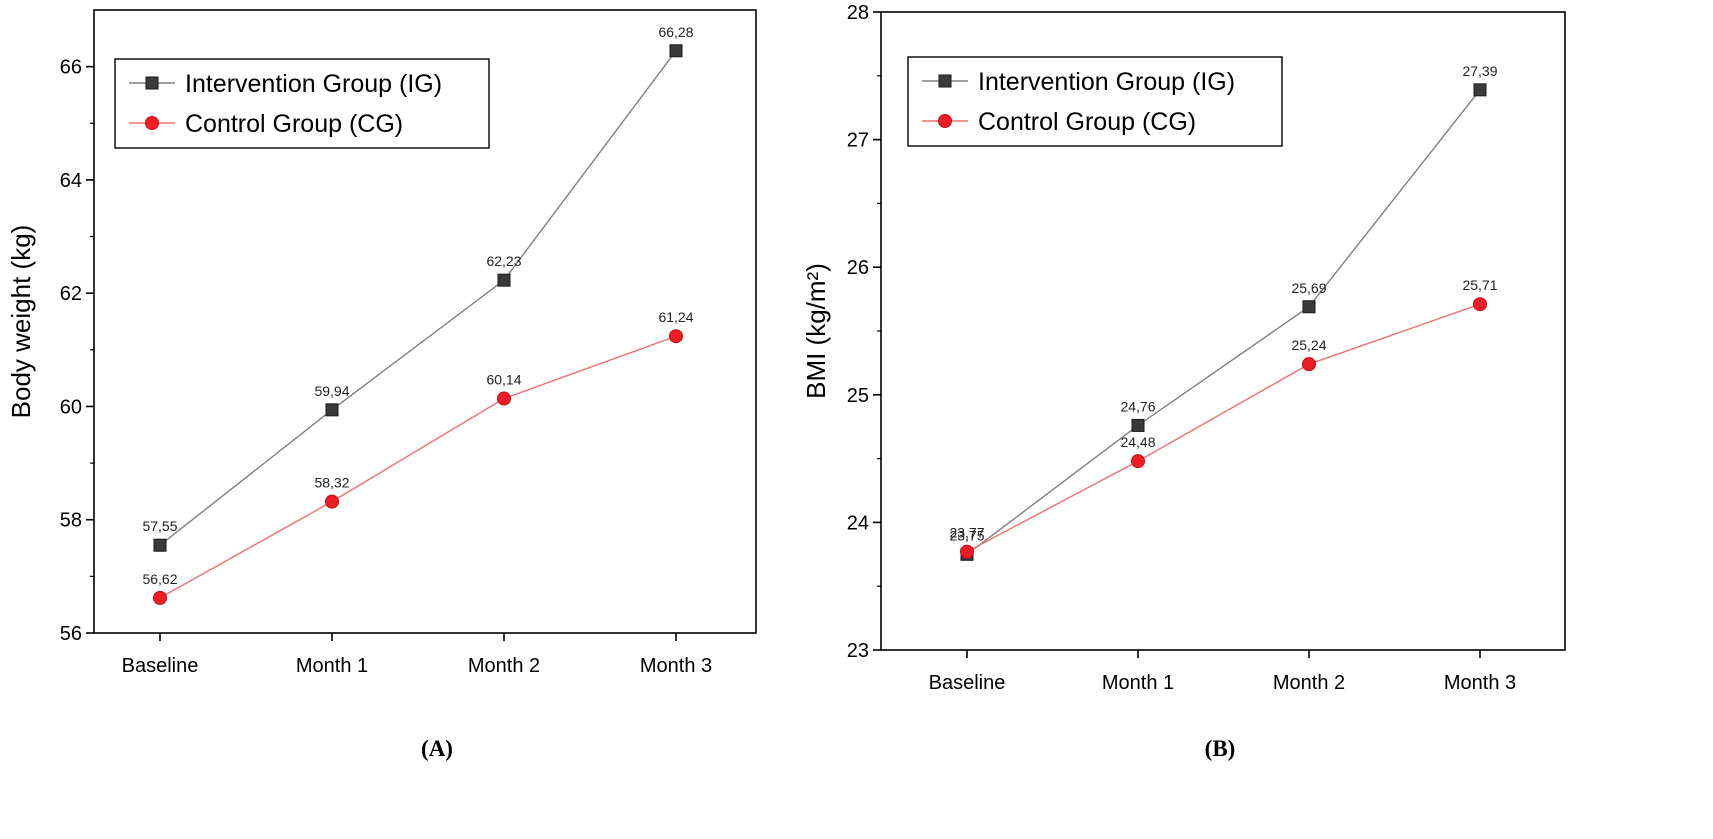 The width and height of the screenshot is (1713, 839). Describe the element at coordinates (1137, 406) in the screenshot. I see `data-label: 24,76` at that location.